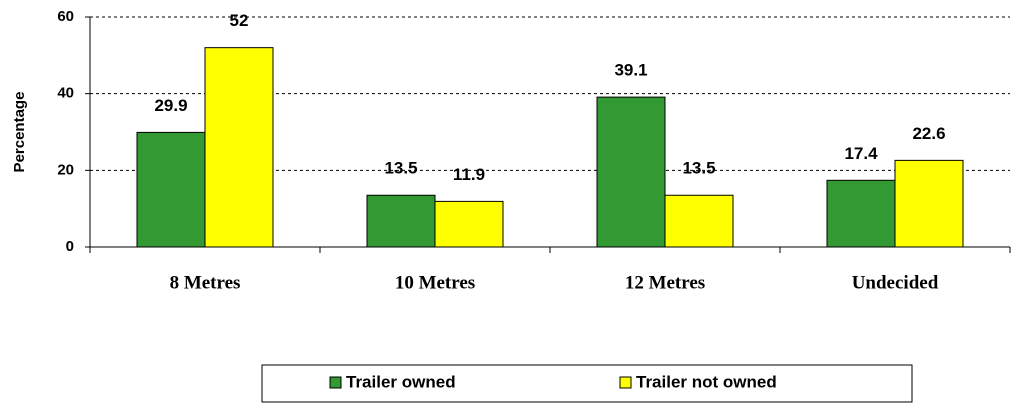 The width and height of the screenshot is (1021, 403). What do you see at coordinates (469, 174) in the screenshot?
I see `data-label: 11.9` at bounding box center [469, 174].